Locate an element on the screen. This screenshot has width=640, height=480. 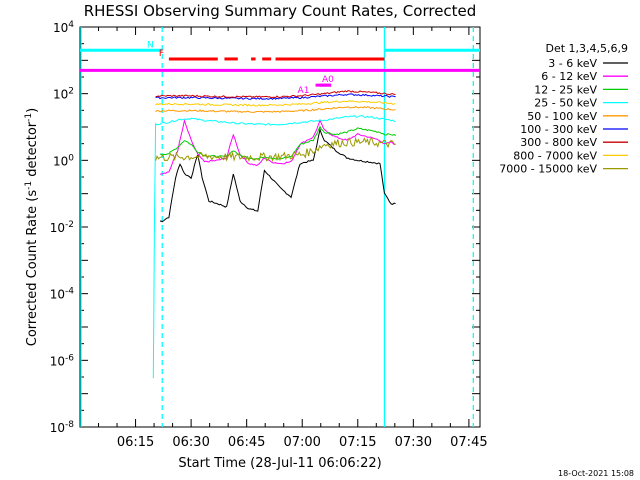
x-tick-label: 06:45 is located at coordinates (246, 442).